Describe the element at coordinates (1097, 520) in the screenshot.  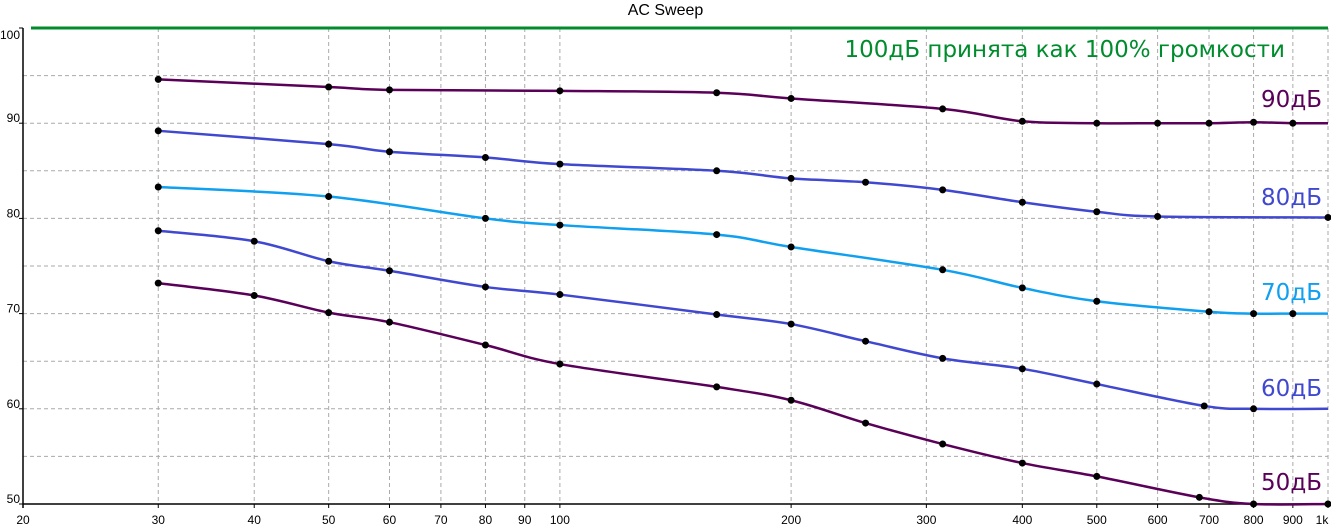
I see `x-tick-label: 500` at that location.